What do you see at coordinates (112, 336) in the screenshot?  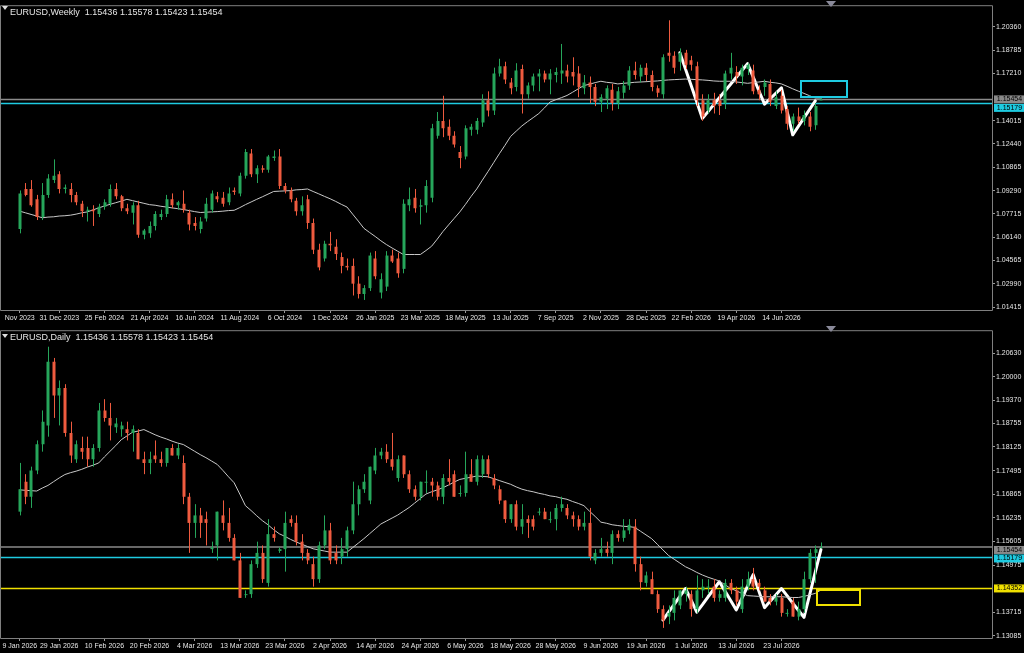 I see `chart-title: EURUSD,Daily 1.15436 1.15578 1.15423 1.15454` at bounding box center [112, 336].